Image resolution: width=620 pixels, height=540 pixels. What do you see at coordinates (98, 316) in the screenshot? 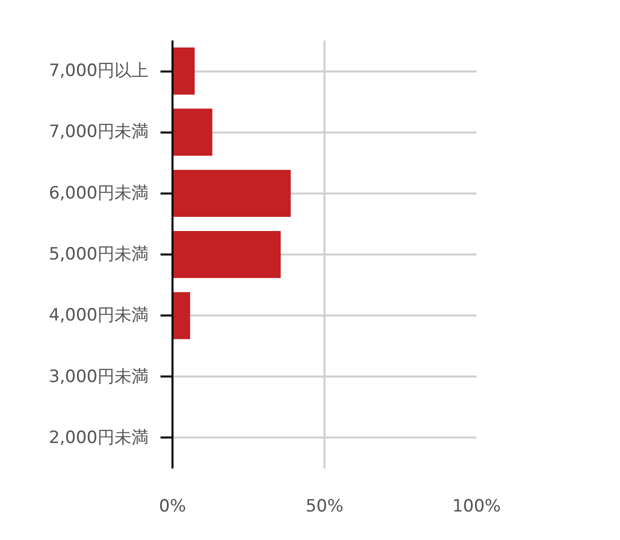
I see `y-tick-label: 4,000円未満` at bounding box center [98, 316].